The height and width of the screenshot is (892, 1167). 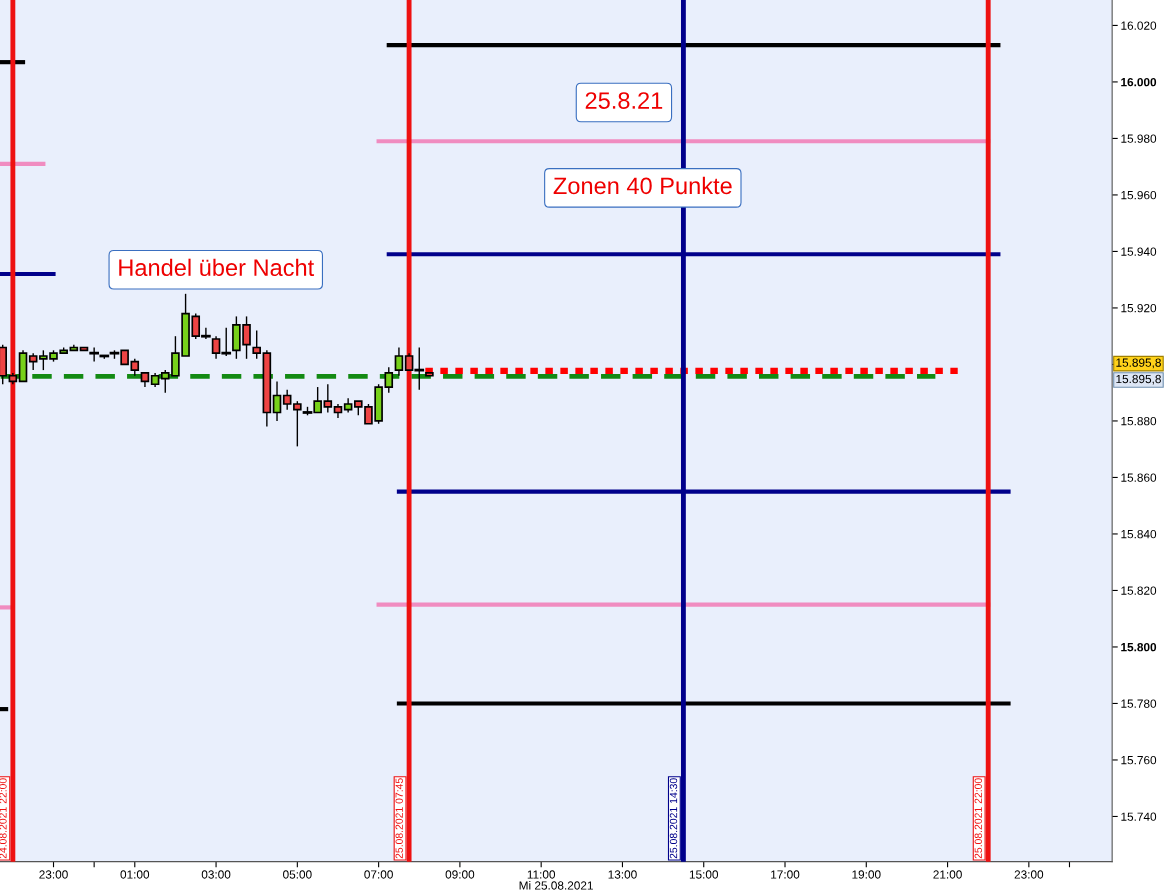 I want to click on y-tick-label: 15.980, so click(x=1139, y=138).